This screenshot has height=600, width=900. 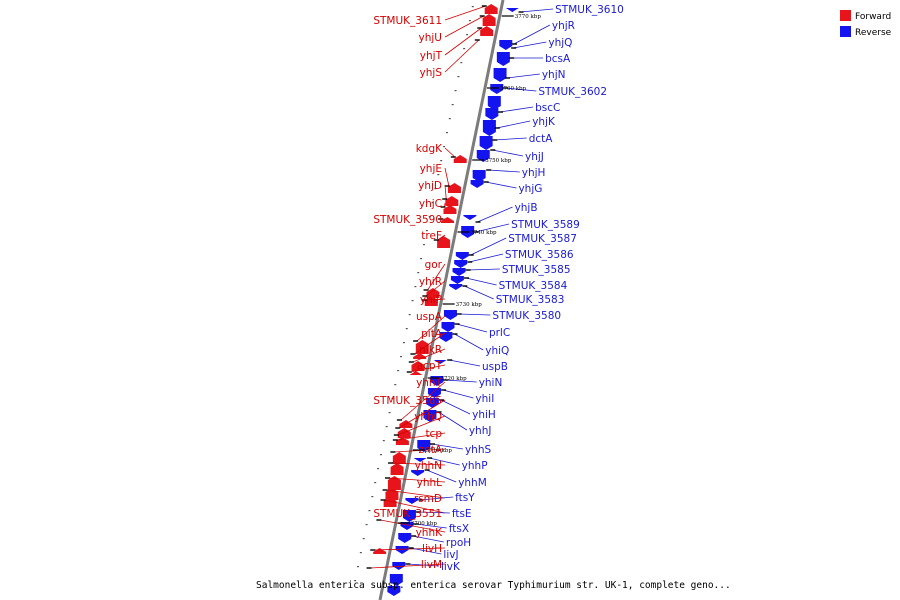 What do you see at coordinates (432, 334) in the screenshot?
I see `forward-gene-label-pita: pitA` at bounding box center [432, 334].